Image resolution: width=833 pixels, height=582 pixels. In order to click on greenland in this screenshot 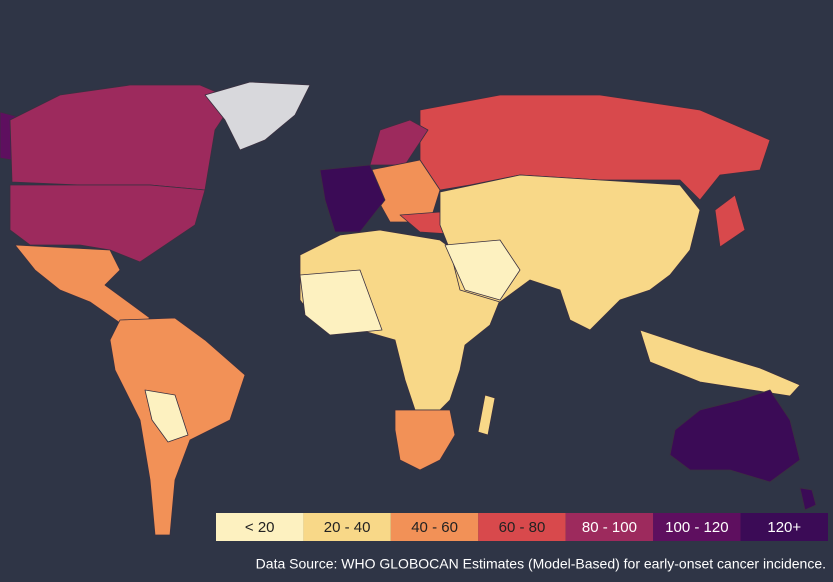, I will do `click(257, 116)`.